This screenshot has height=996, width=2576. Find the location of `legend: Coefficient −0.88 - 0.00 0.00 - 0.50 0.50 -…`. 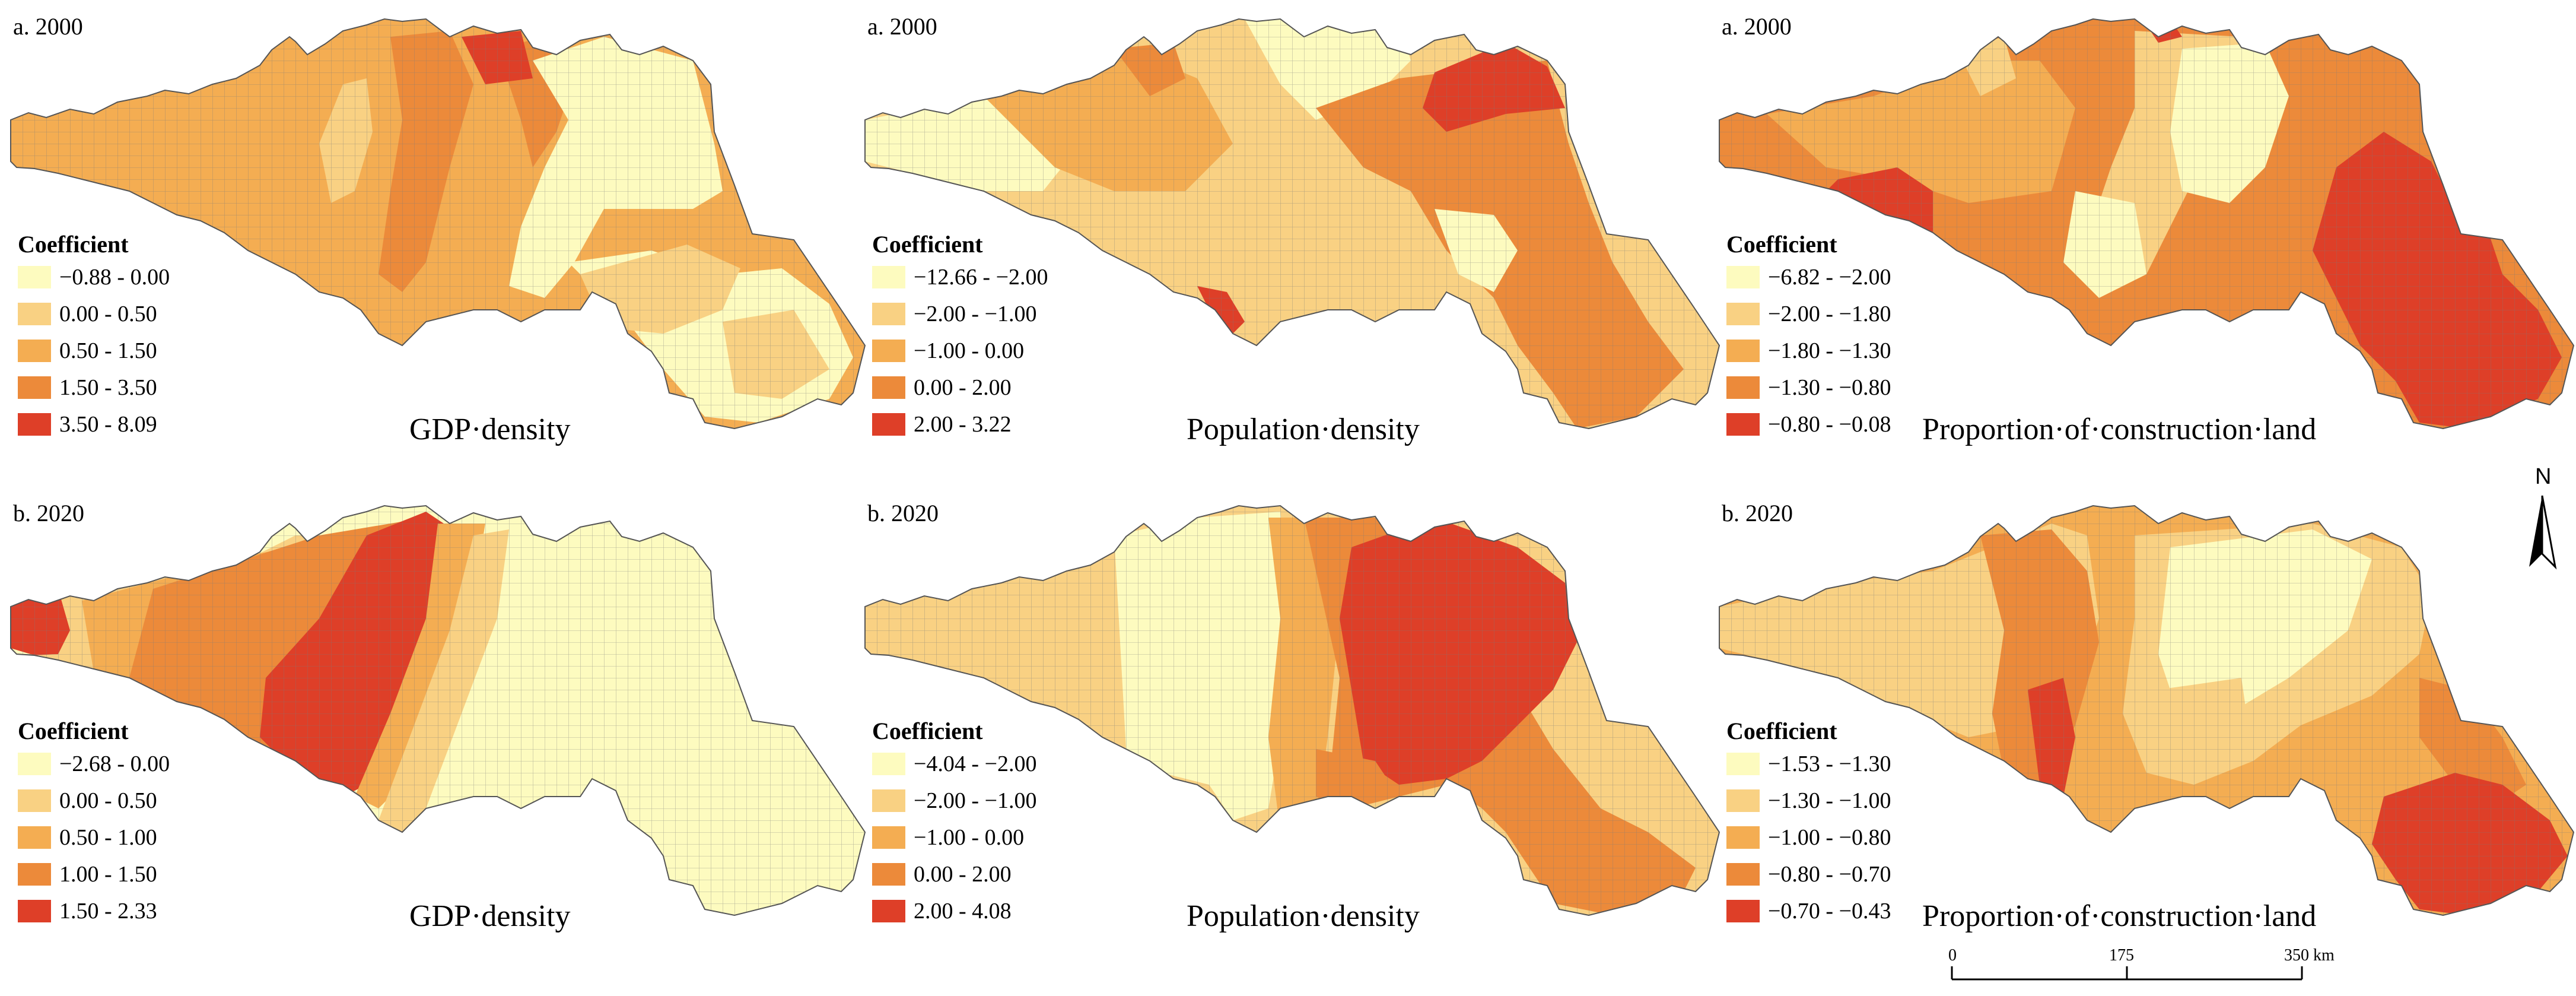

legend: Coefficient −0.88 - 0.00 0.00 - 0.50 0.50 -… is located at coordinates (94, 334).